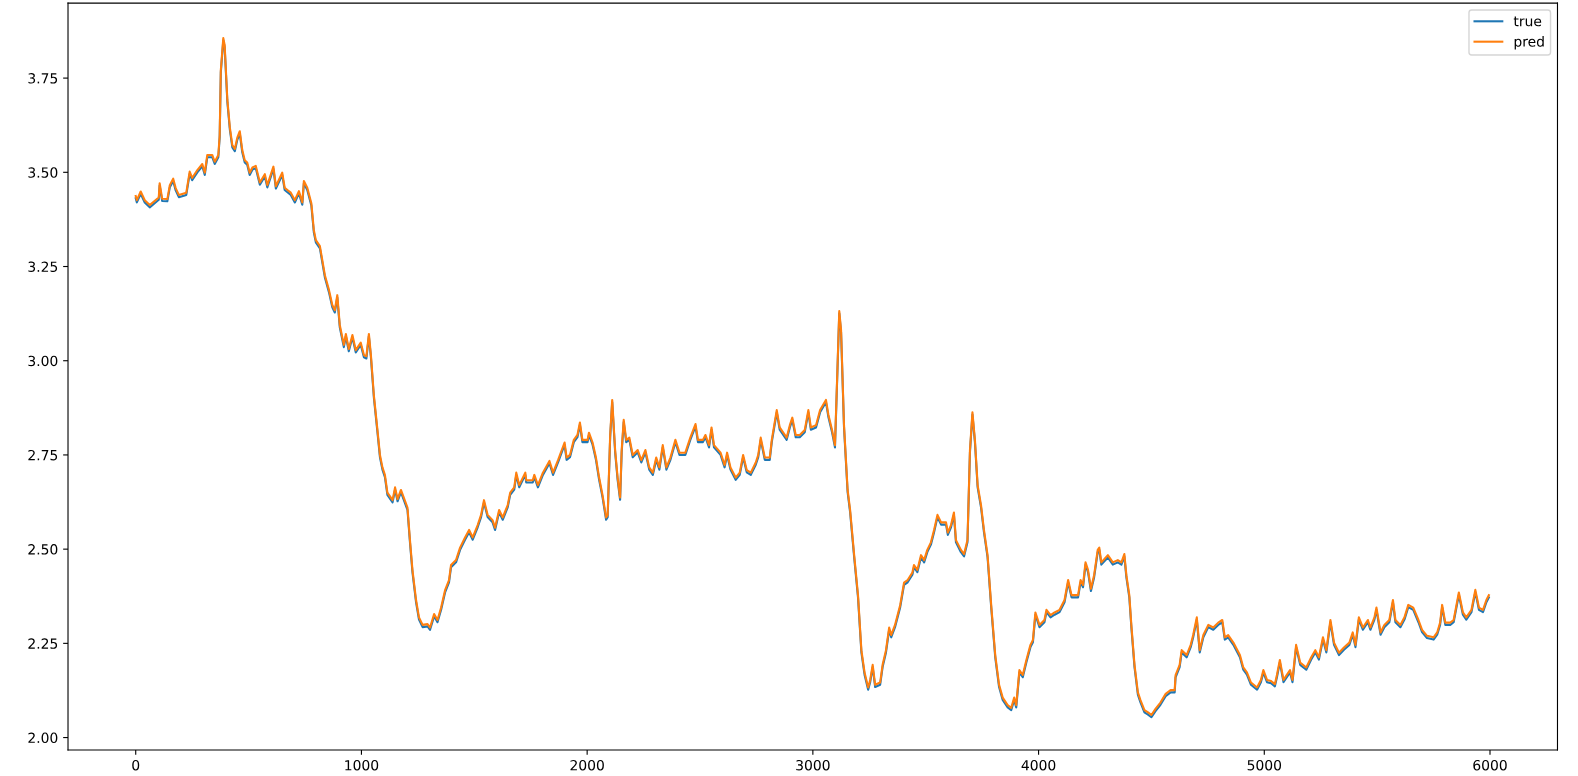  Describe the element at coordinates (43, 643) in the screenshot. I see `y-tick-label: 2.25` at that location.